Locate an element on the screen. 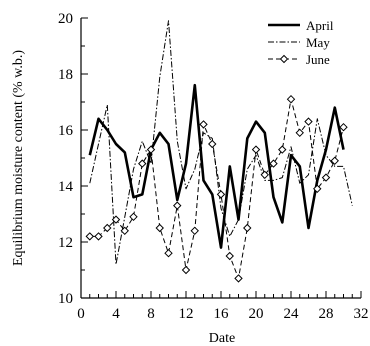 The image size is (370, 346). x-tick-label: 24 is located at coordinates (292, 314).